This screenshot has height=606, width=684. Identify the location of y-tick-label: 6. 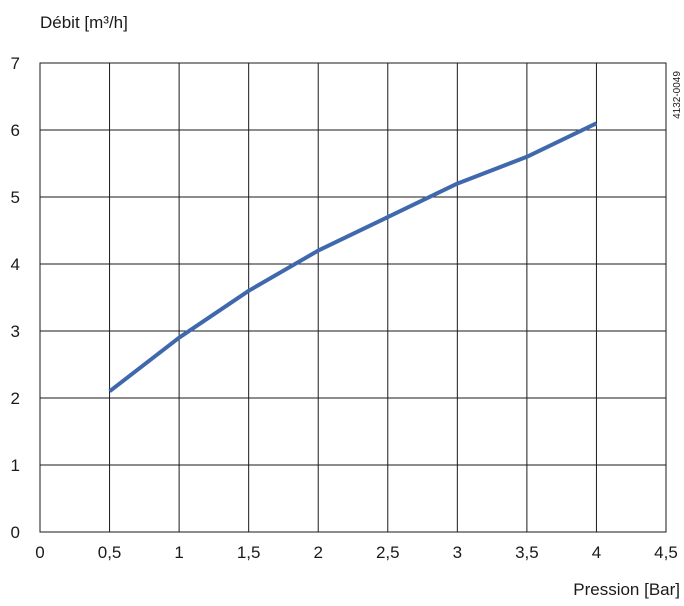
(15, 130).